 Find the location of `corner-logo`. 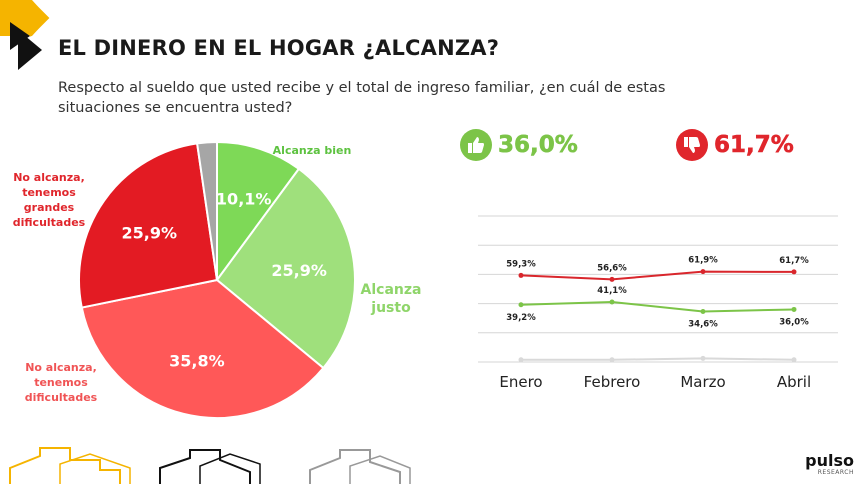

corner-logo is located at coordinates (25, 35).